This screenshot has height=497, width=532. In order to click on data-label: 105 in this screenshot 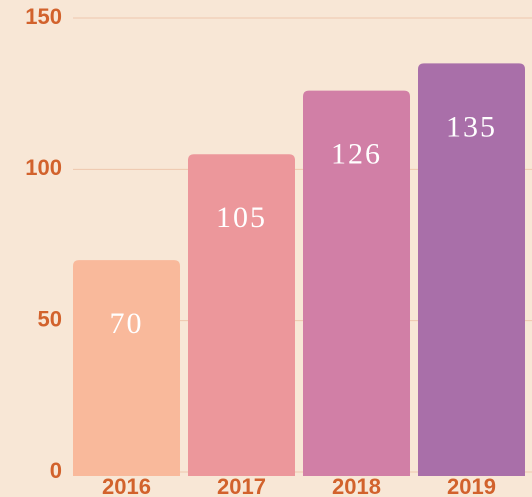, I will do `click(241, 217)`.